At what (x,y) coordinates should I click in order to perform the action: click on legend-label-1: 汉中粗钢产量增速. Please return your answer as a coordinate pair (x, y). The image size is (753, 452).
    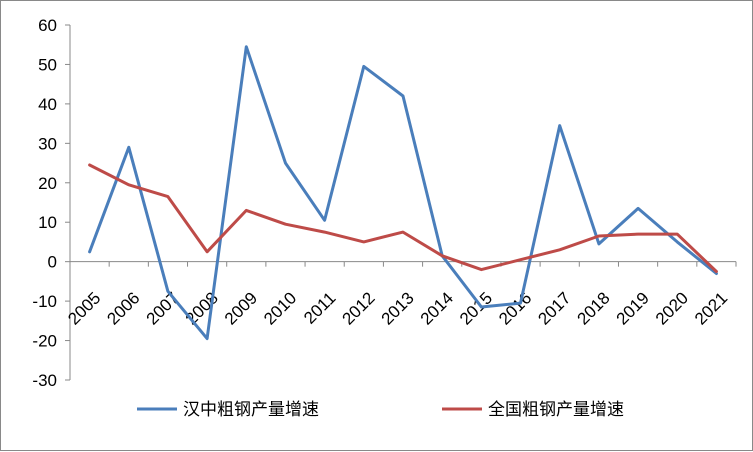
    Looking at the image, I should click on (251, 410).